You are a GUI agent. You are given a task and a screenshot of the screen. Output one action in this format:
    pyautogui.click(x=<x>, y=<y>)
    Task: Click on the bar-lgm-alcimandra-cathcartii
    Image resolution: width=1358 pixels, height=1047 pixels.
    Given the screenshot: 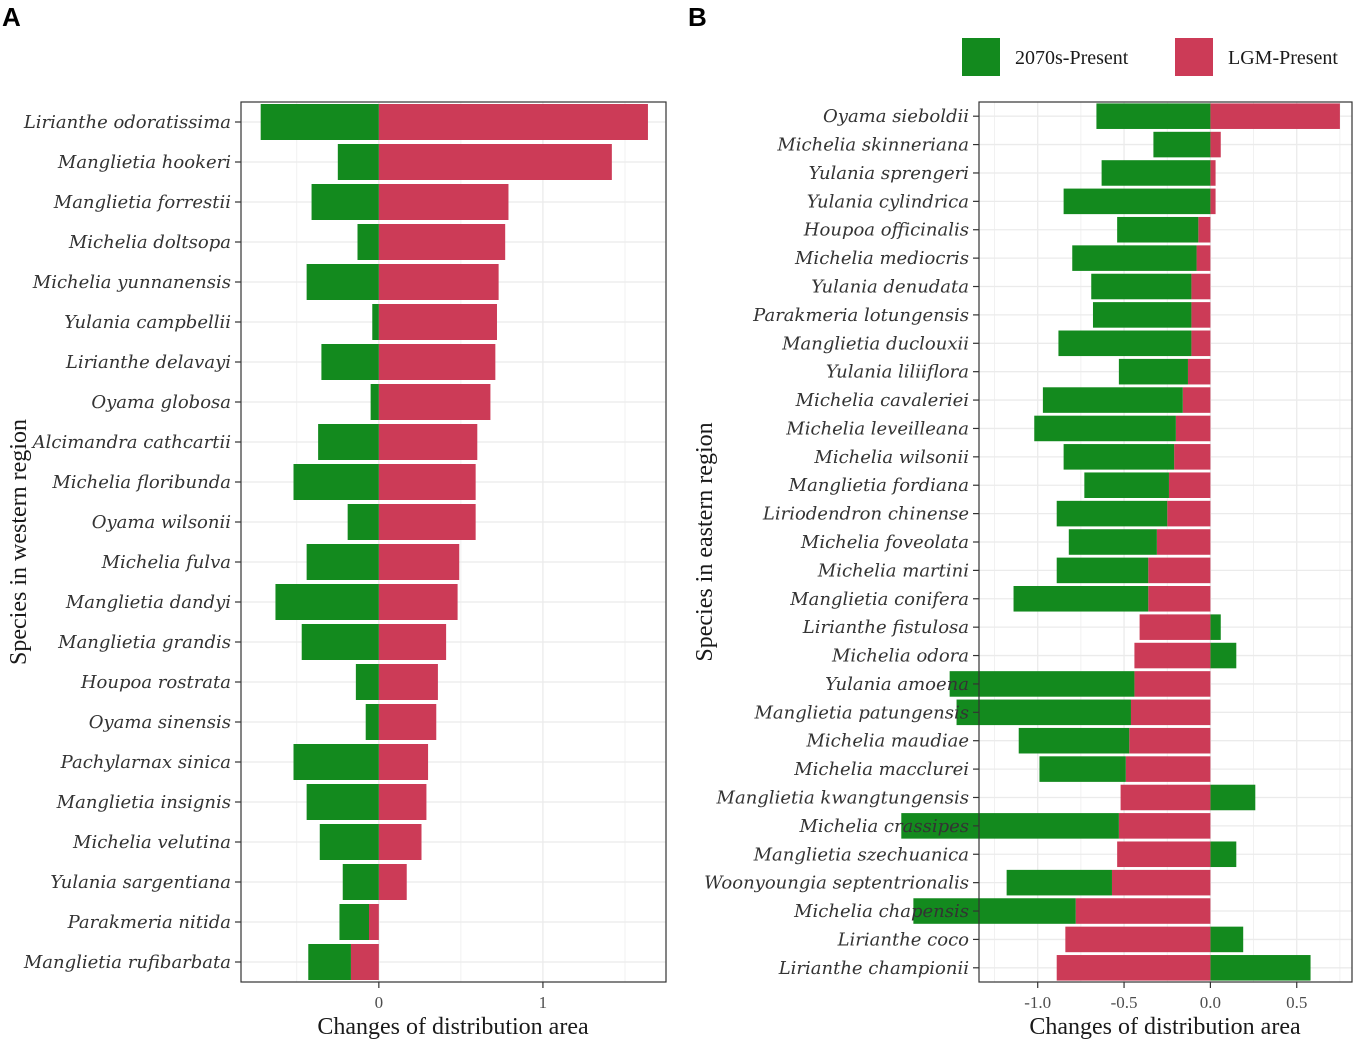 What is the action you would take?
    pyautogui.click(x=428, y=442)
    